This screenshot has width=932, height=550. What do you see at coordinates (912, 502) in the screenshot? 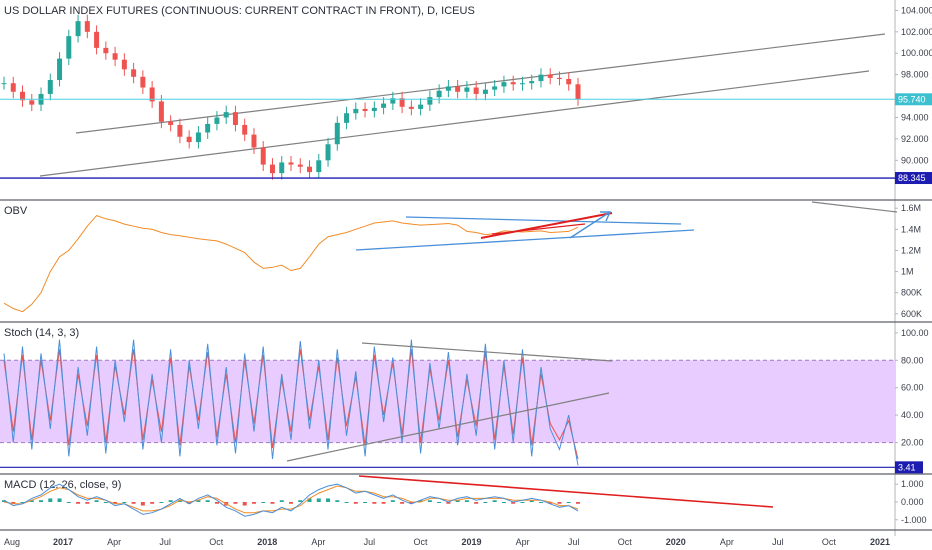
I see `y-tick-label: 0.000` at bounding box center [912, 502].